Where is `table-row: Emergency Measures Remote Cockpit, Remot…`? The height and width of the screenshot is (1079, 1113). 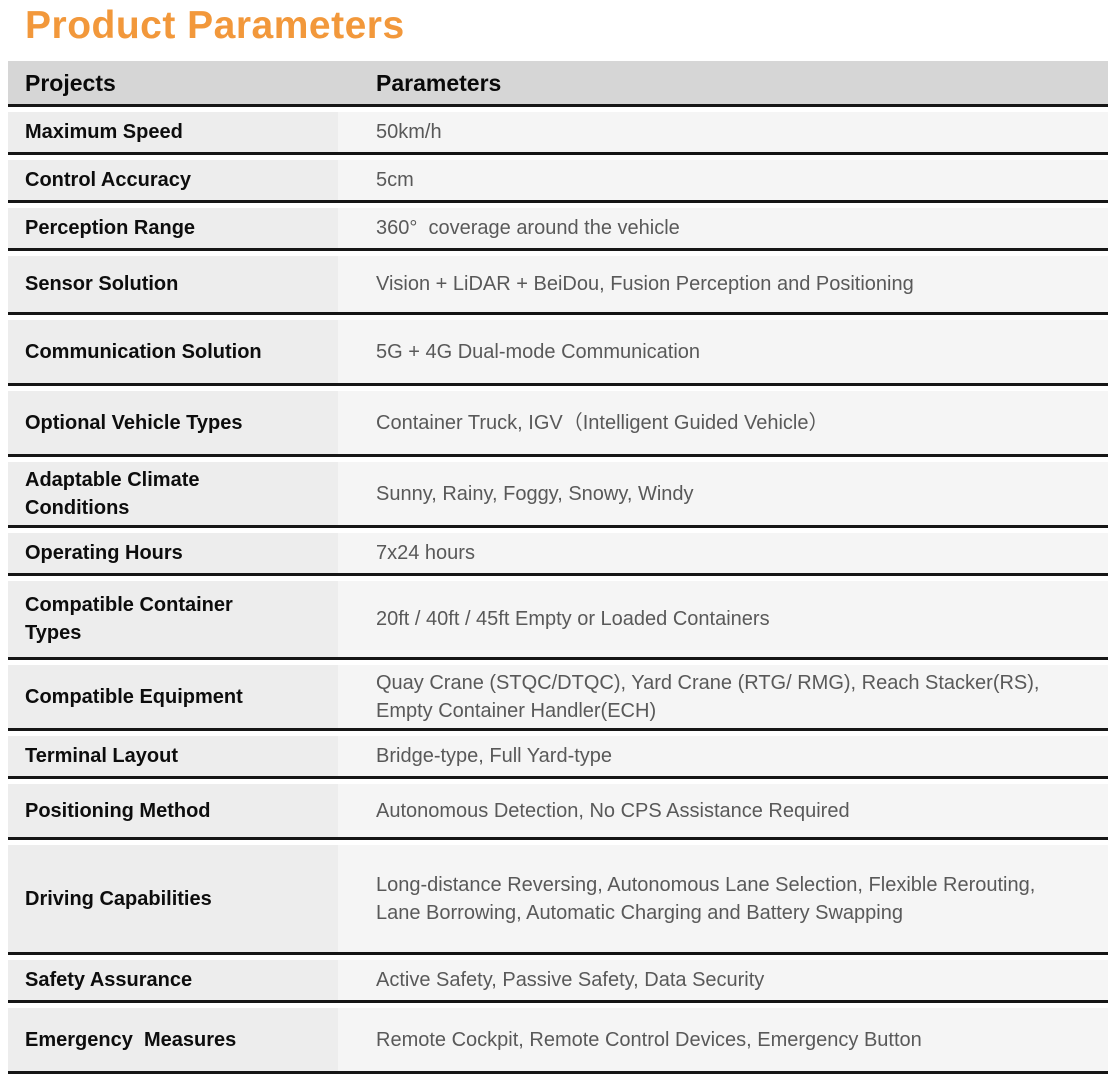
table-row: Emergency Measures Remote Cockpit, Remot… is located at coordinates (558, 1041).